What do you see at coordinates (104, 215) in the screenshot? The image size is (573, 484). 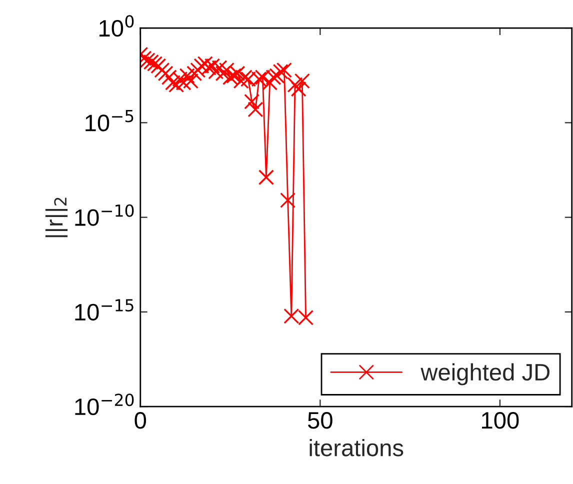 I see `y-tick-label: 10$^{−10}$` at bounding box center [104, 215].